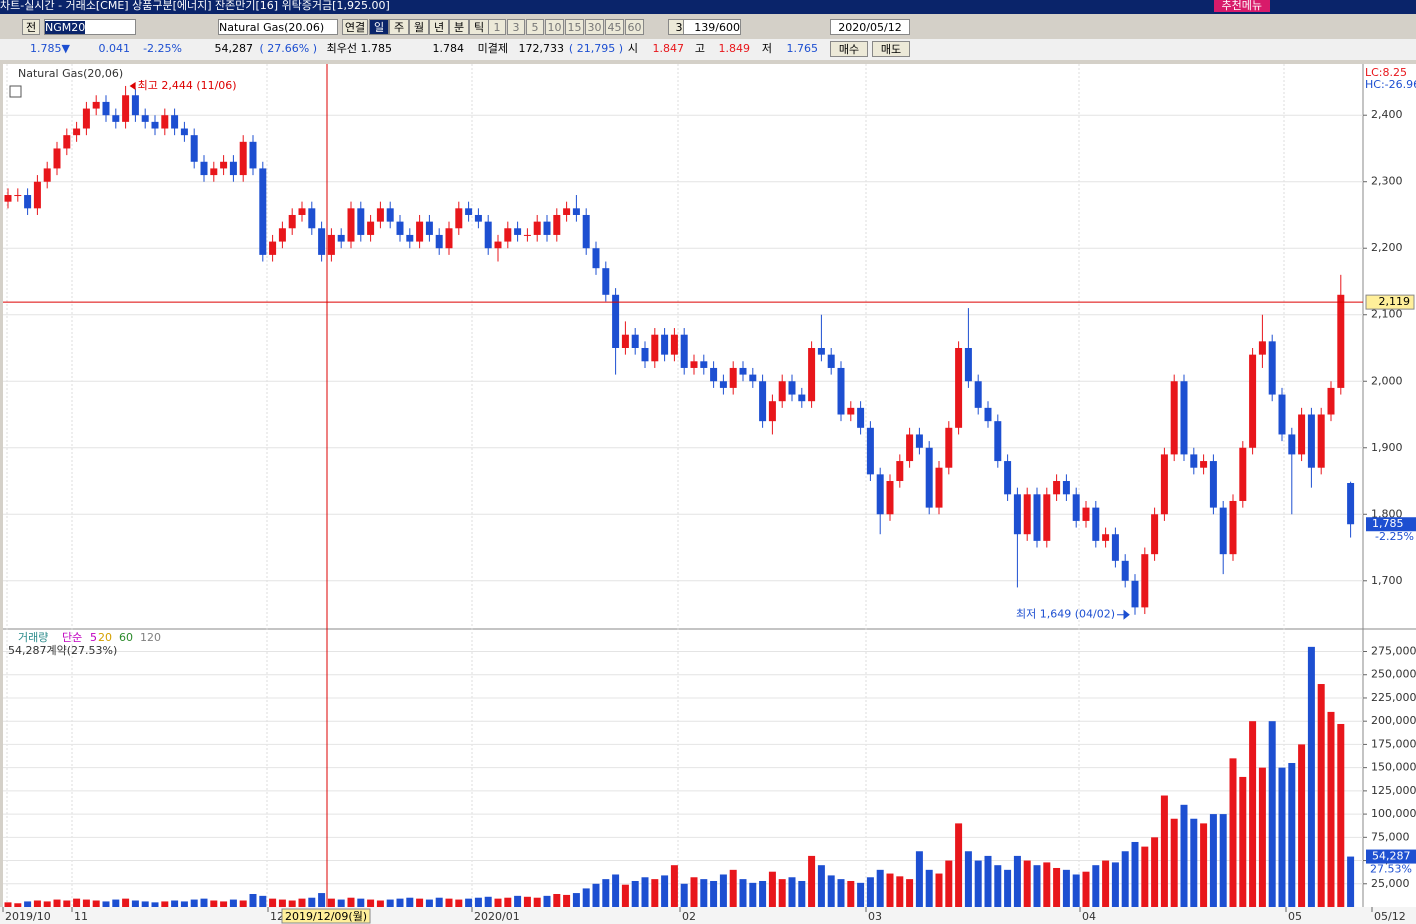 The width and height of the screenshot is (1416, 924). I want to click on date-highlight, so click(326, 916).